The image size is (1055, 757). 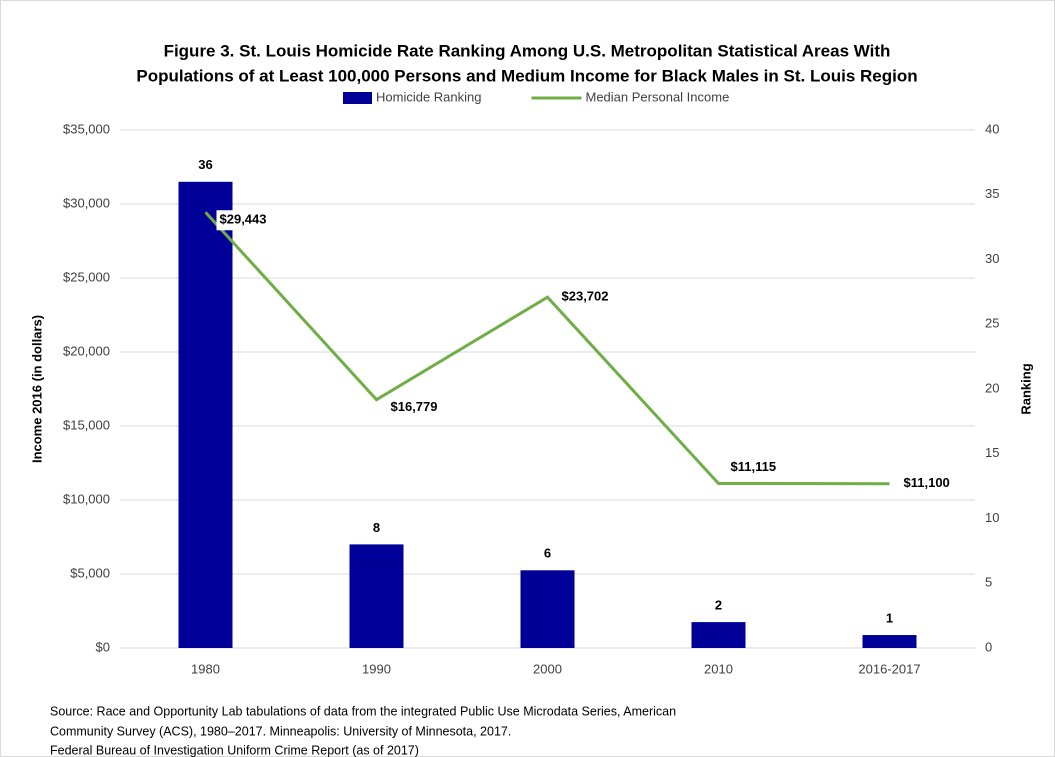 I want to click on y2-tick-label: 35, so click(x=992, y=193).